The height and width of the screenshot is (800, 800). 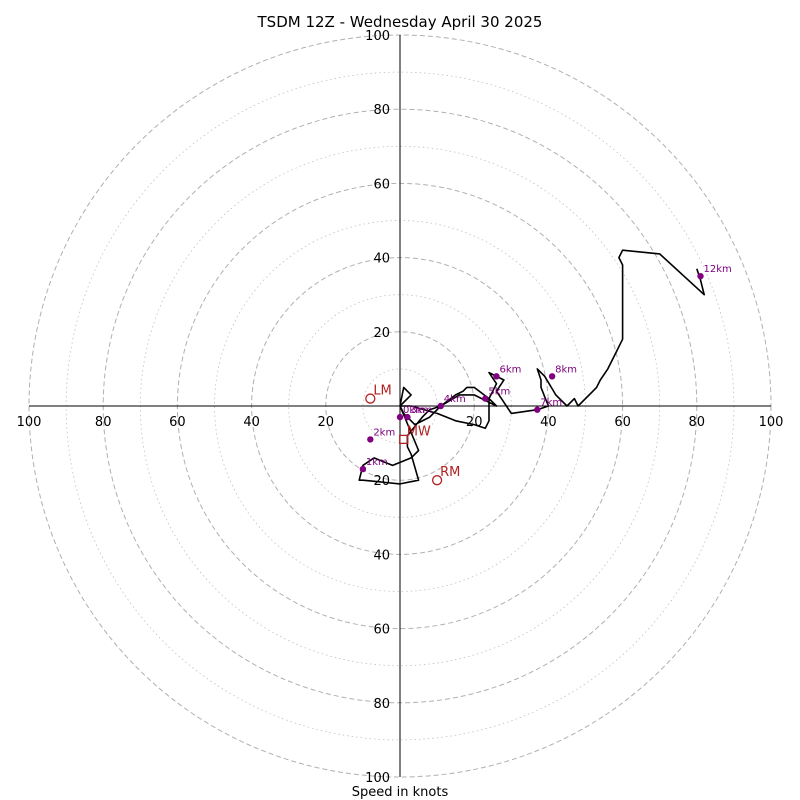 What do you see at coordinates (419, 431) in the screenshot?
I see `storm-motion-label: MW` at bounding box center [419, 431].